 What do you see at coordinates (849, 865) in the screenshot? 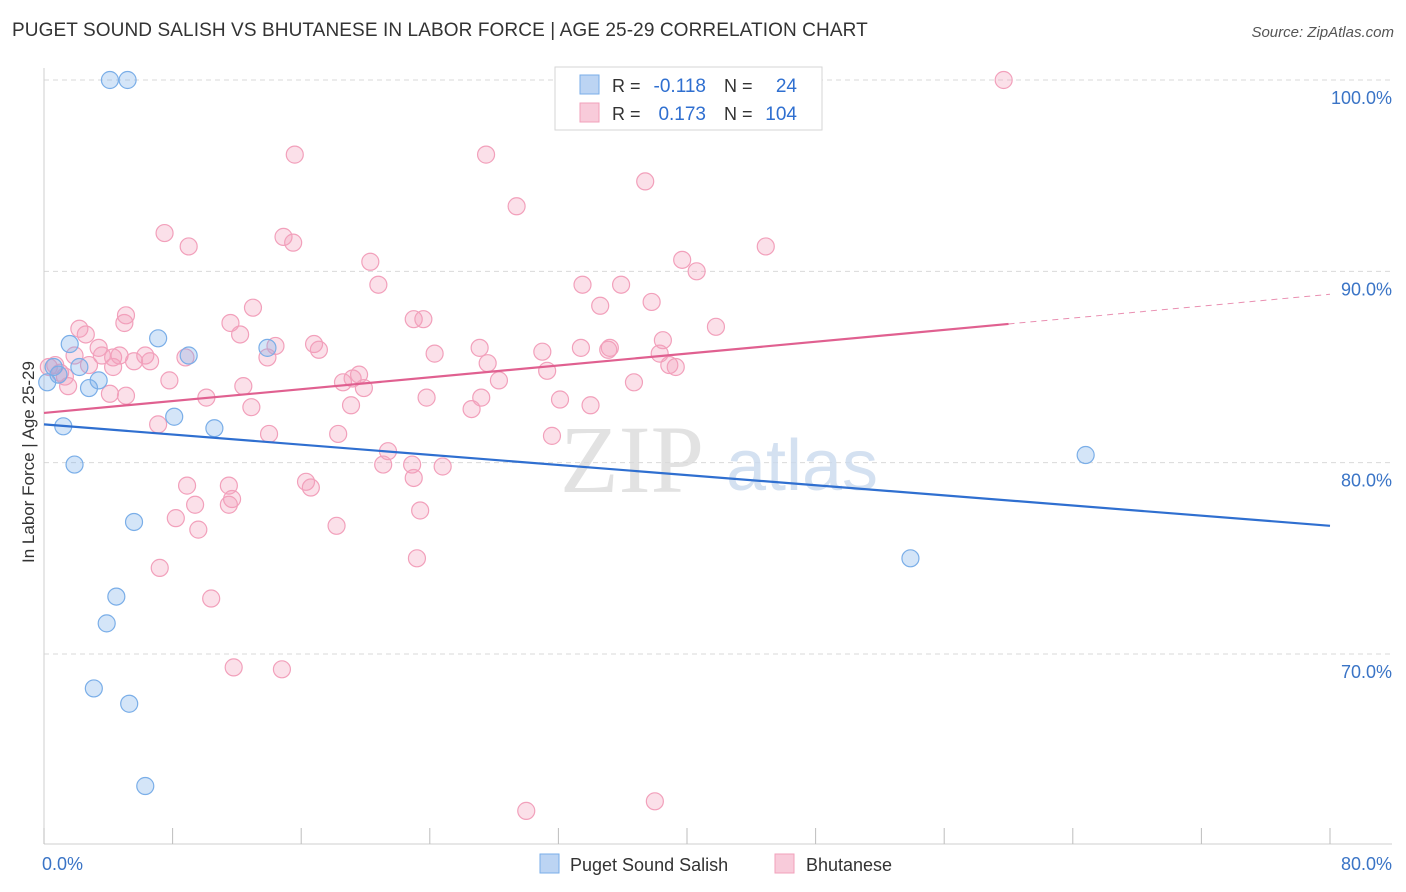
I see `legend-series-2: Bhutanese` at bounding box center [849, 865].